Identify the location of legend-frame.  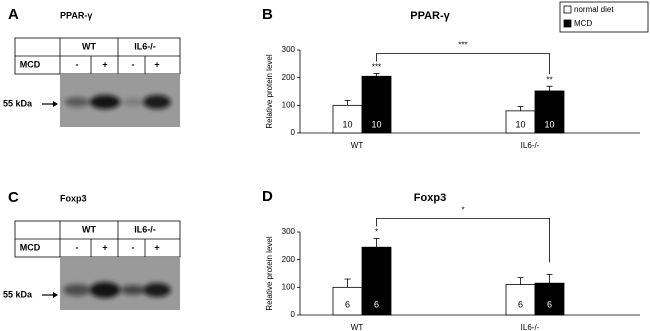
(604, 17).